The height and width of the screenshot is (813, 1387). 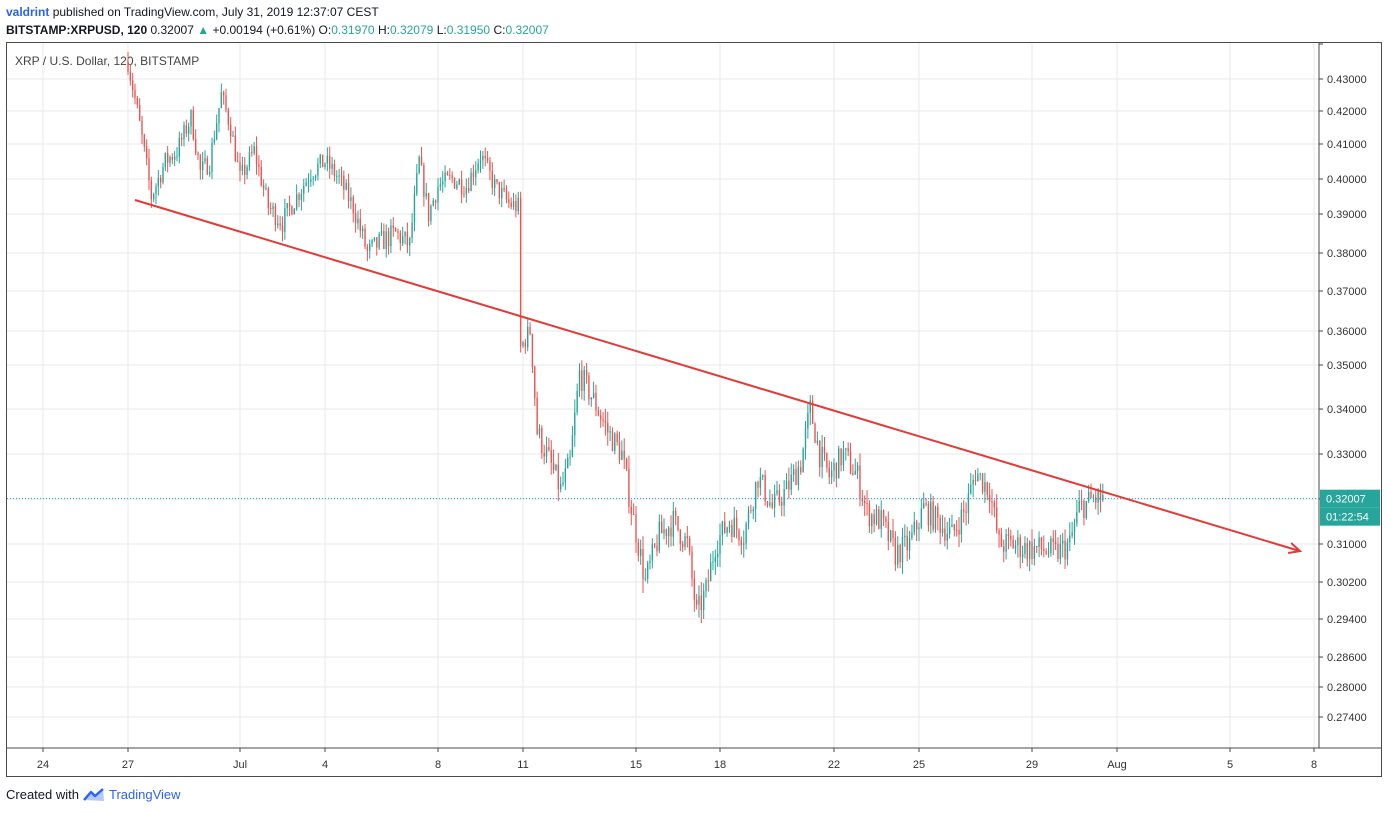 What do you see at coordinates (1346, 500) in the screenshot?
I see `last-price-tag-label: 0.32007` at bounding box center [1346, 500].